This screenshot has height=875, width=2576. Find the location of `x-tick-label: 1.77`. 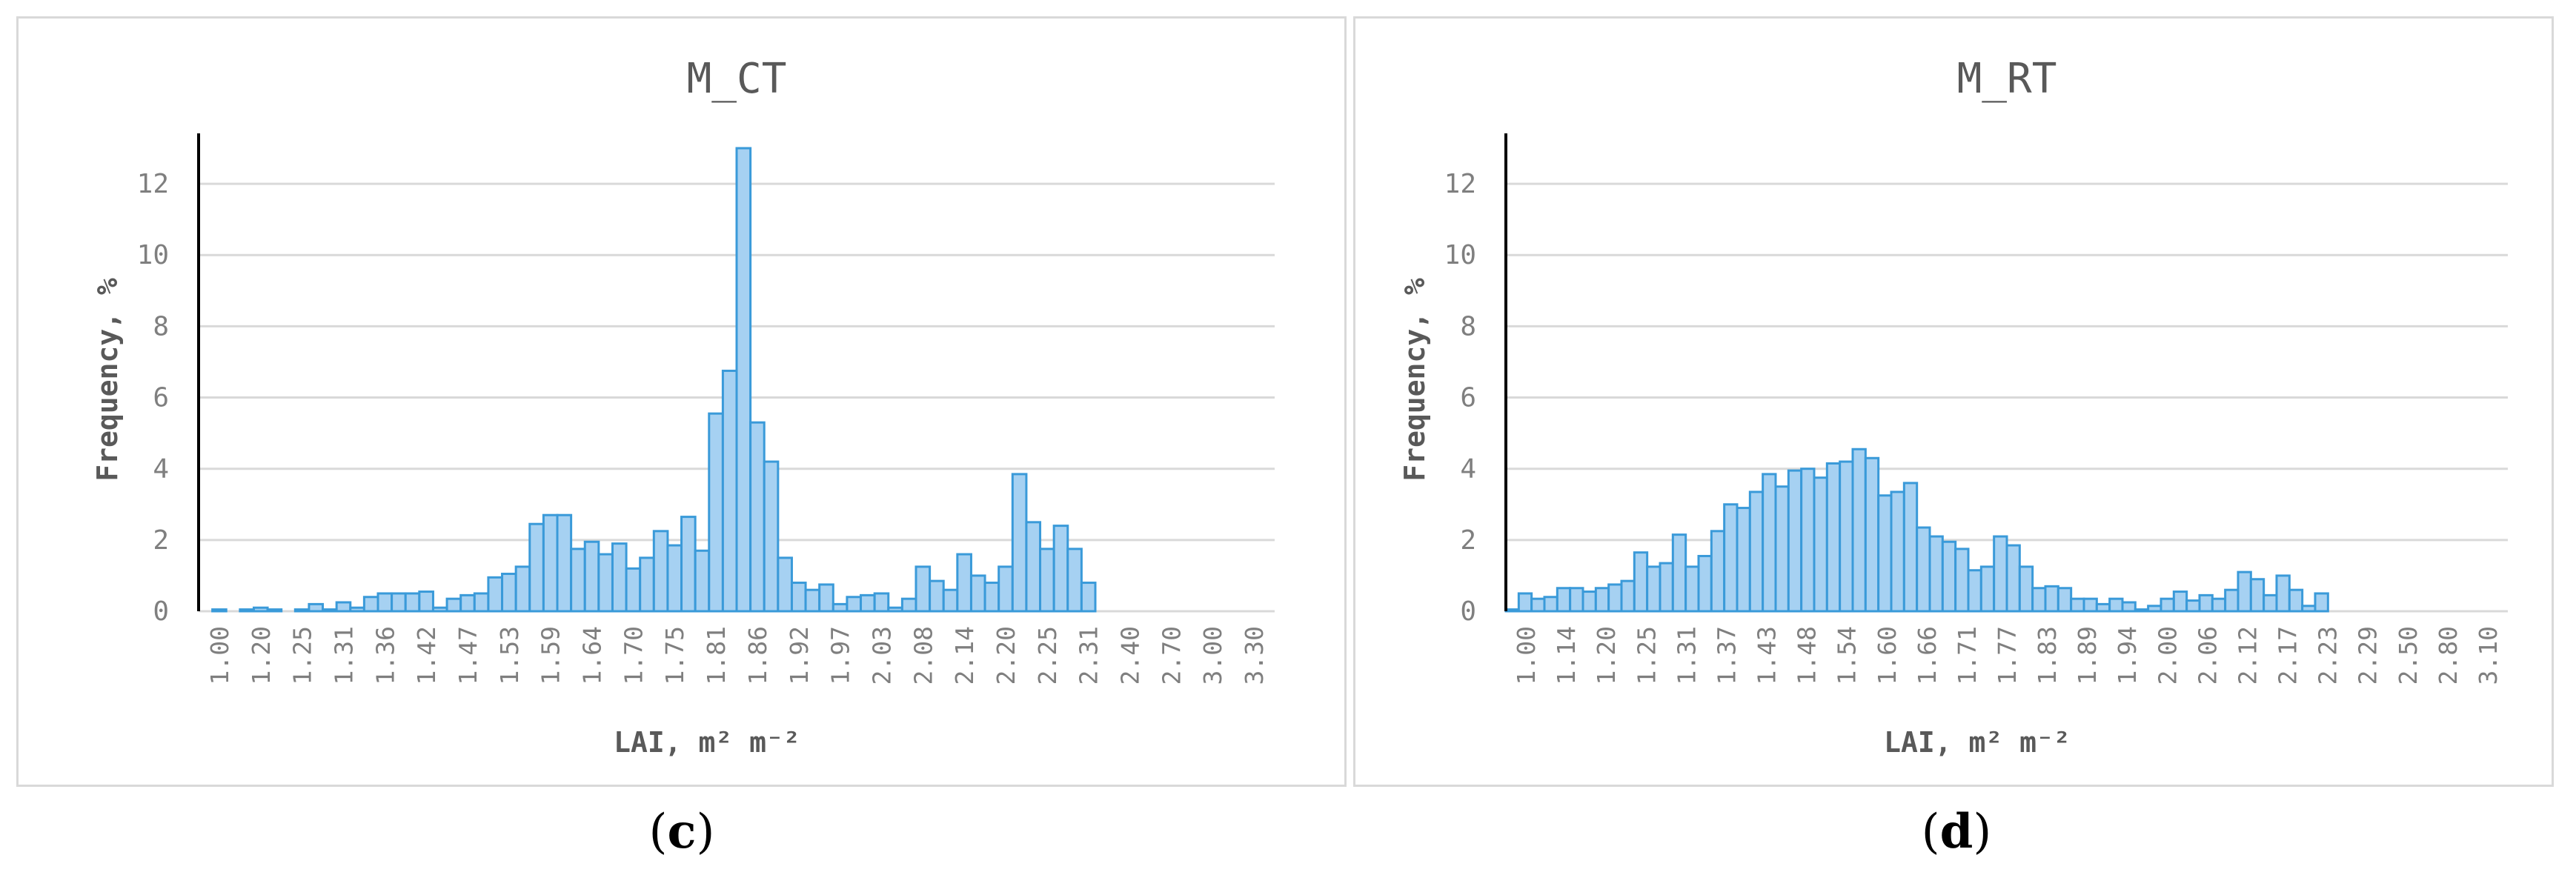

x-tick-label: 1.77 is located at coordinates (2008, 655).